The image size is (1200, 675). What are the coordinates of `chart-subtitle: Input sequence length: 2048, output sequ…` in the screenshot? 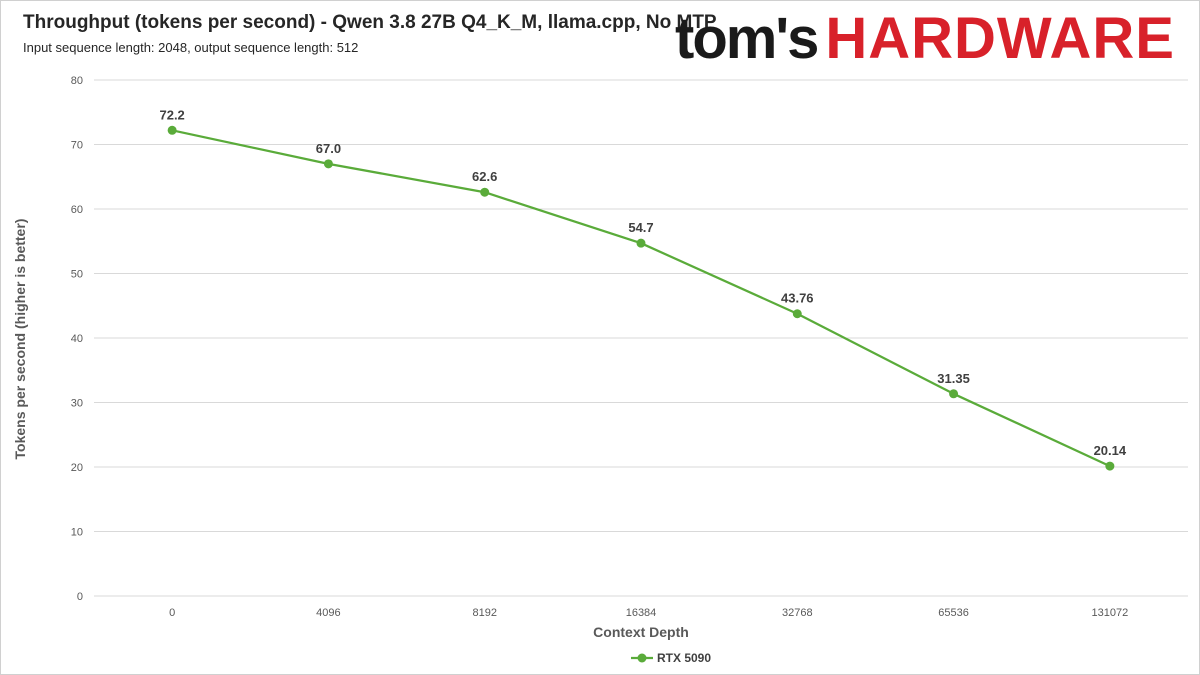 It's located at (191, 47).